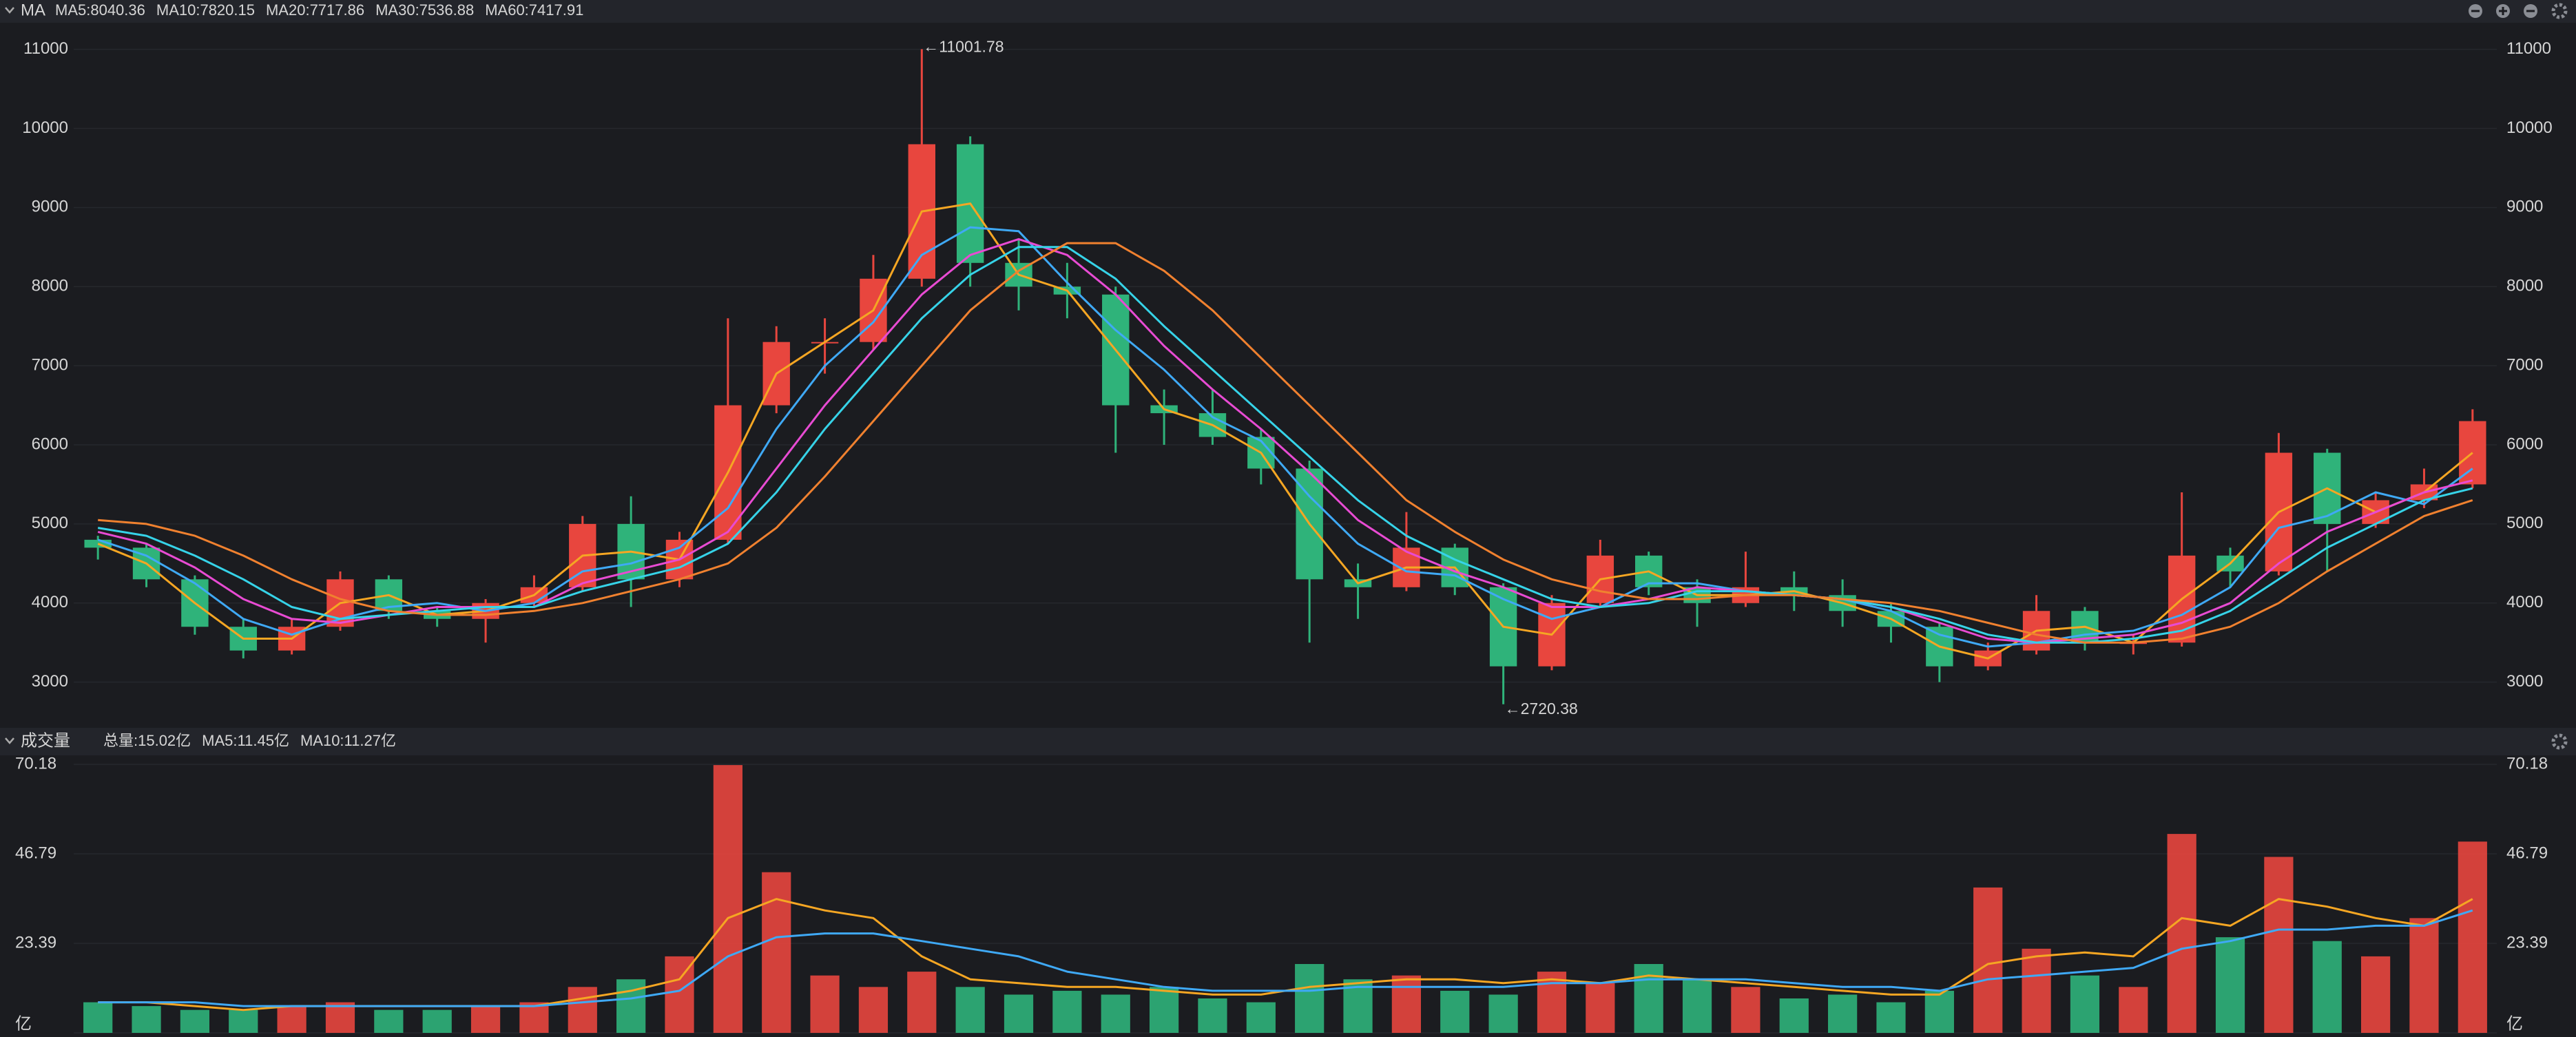  What do you see at coordinates (1541, 709) in the screenshot?
I see `extreme-label: ←2720.38` at bounding box center [1541, 709].